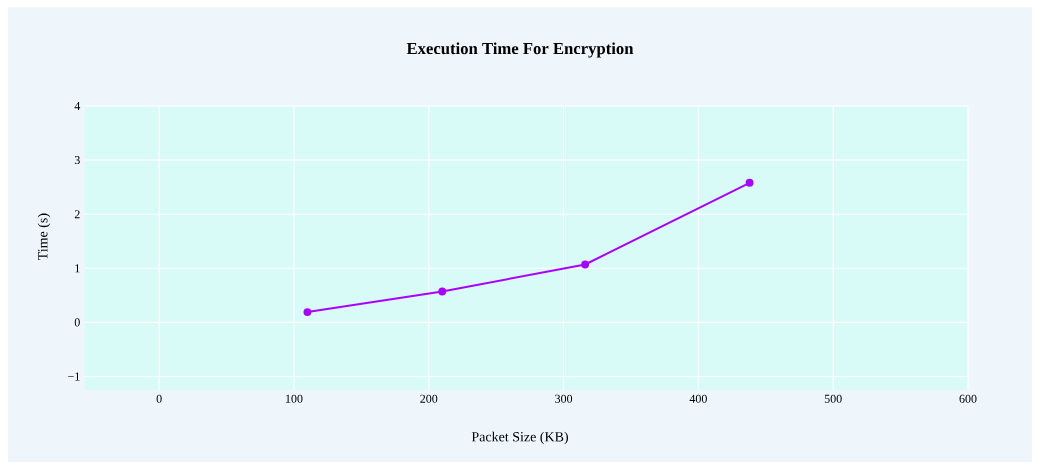 Image resolution: width=1040 pixels, height=466 pixels. I want to click on y-tick-label: 0, so click(77, 322).